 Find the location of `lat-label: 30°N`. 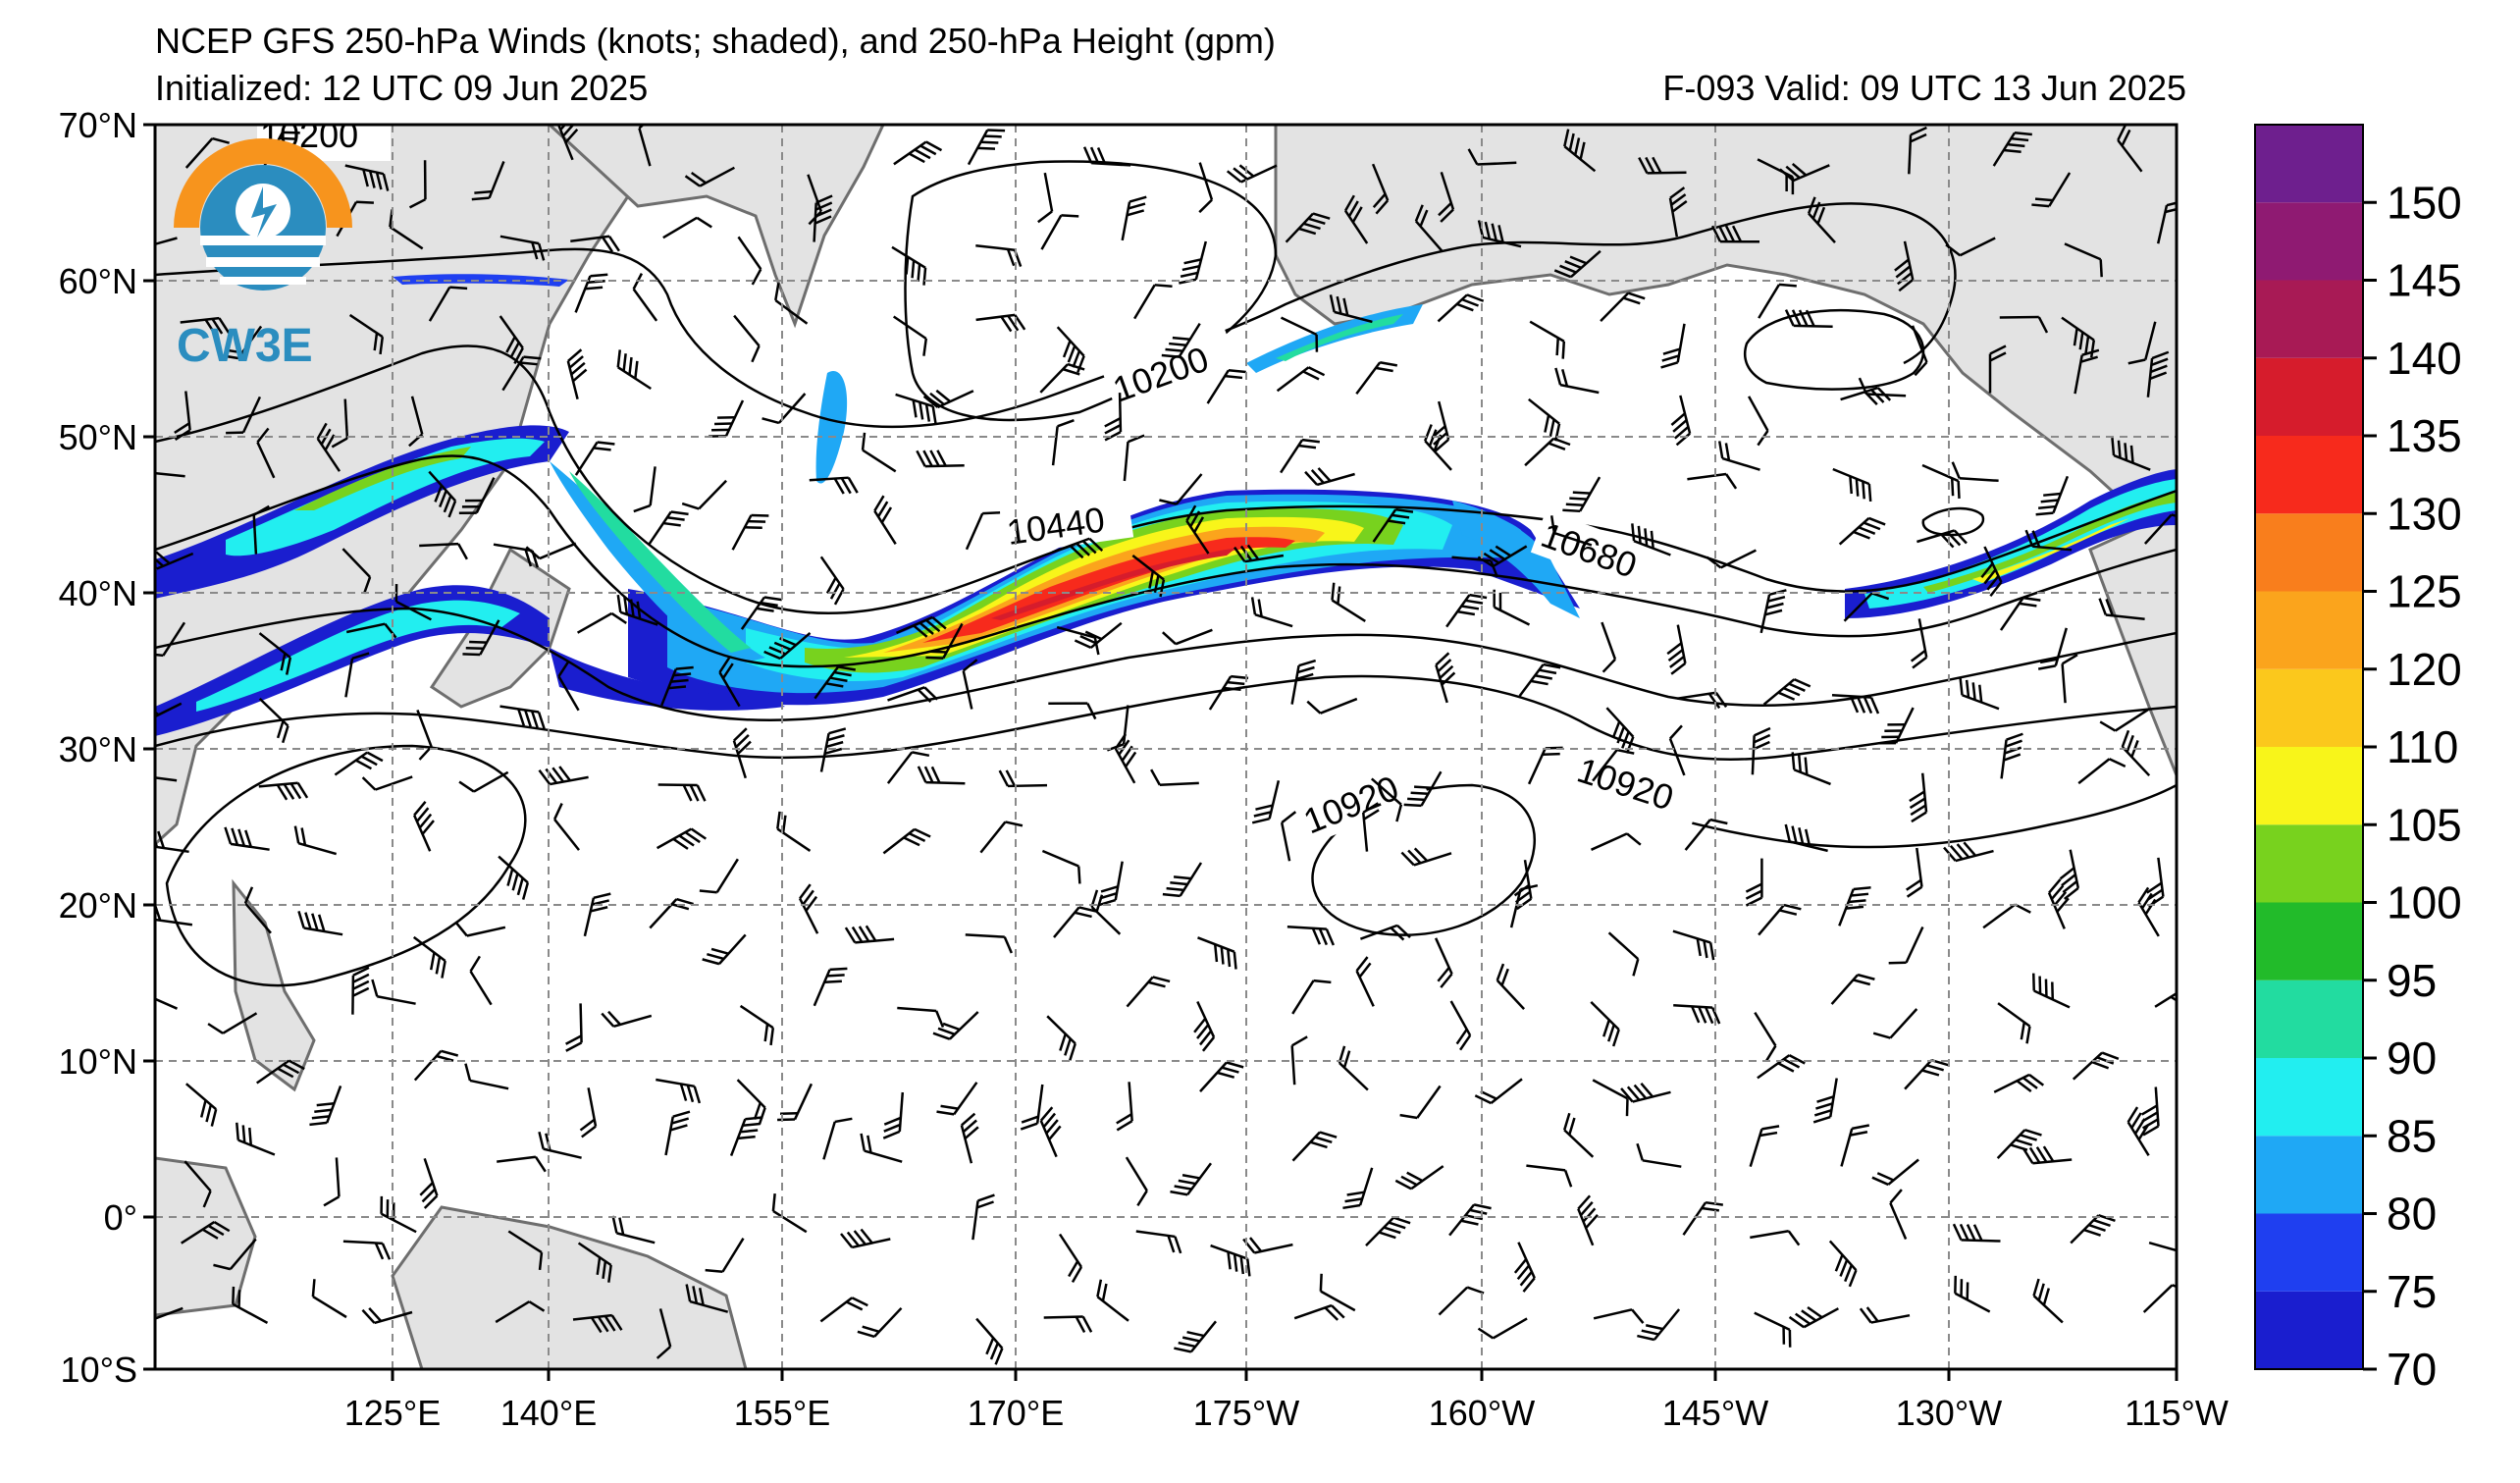

lat-label: 30°N is located at coordinates (98, 749).